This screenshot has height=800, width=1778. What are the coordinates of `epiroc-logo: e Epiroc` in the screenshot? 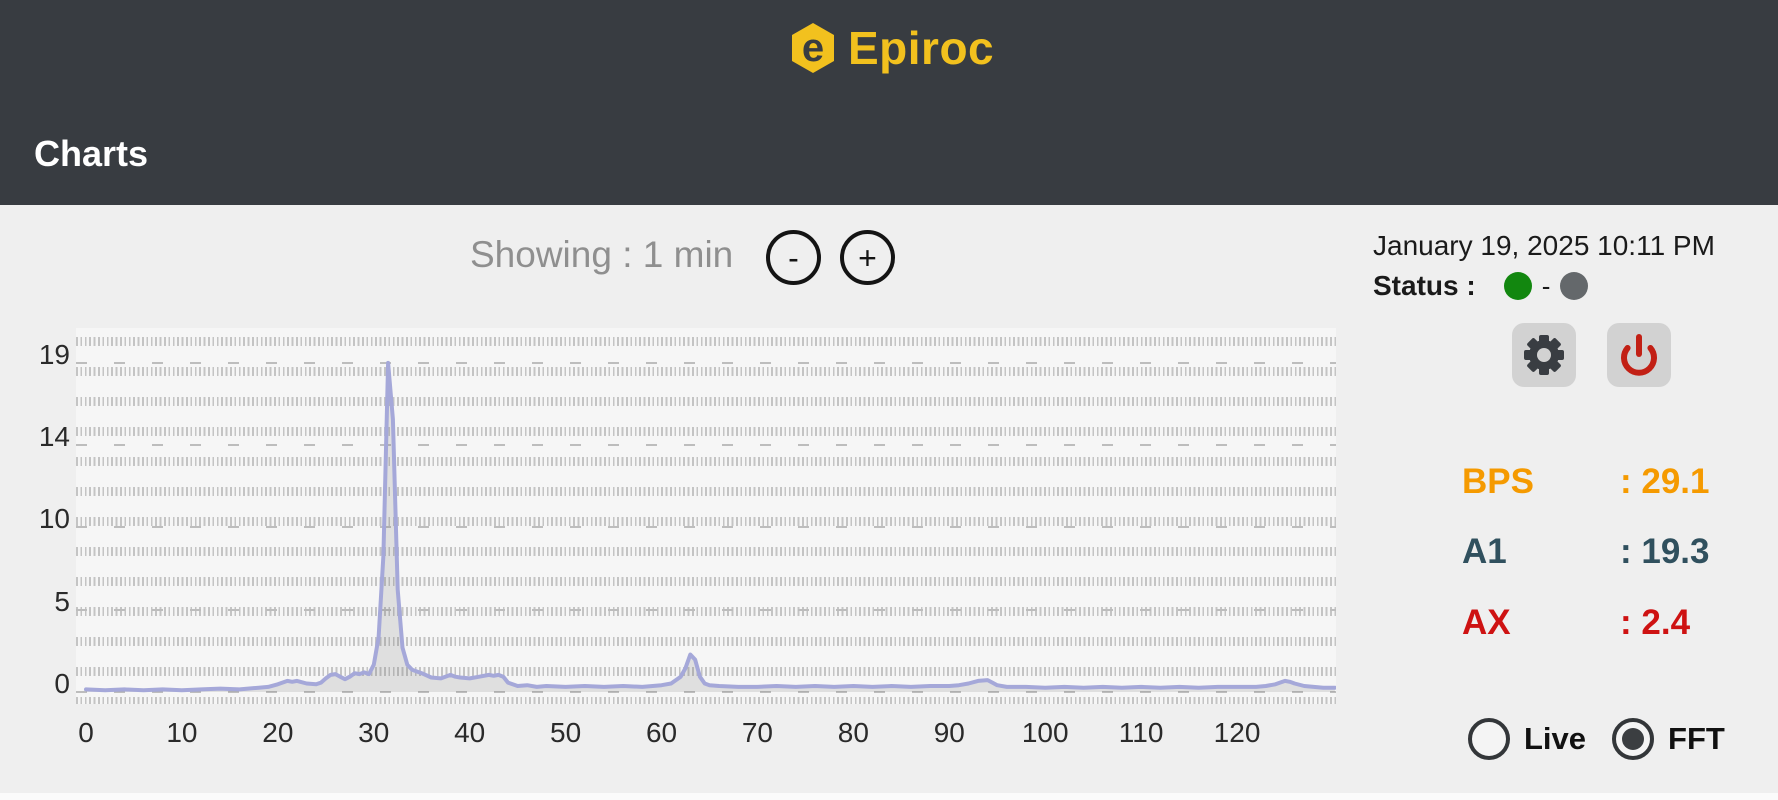 It's located at (892, 48).